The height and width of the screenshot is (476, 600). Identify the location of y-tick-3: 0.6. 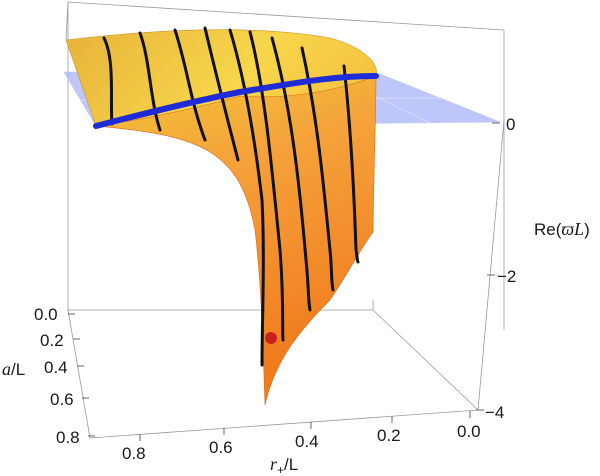
(62, 399).